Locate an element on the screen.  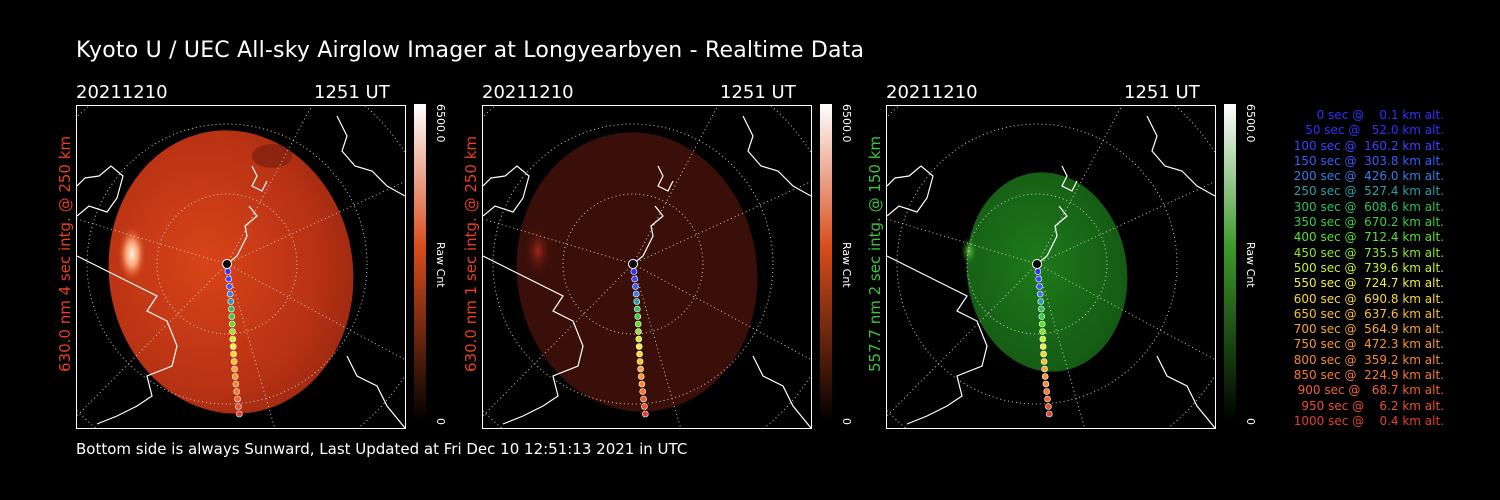
panel2-cbar-unit: Raw Cnt is located at coordinates (846, 265).